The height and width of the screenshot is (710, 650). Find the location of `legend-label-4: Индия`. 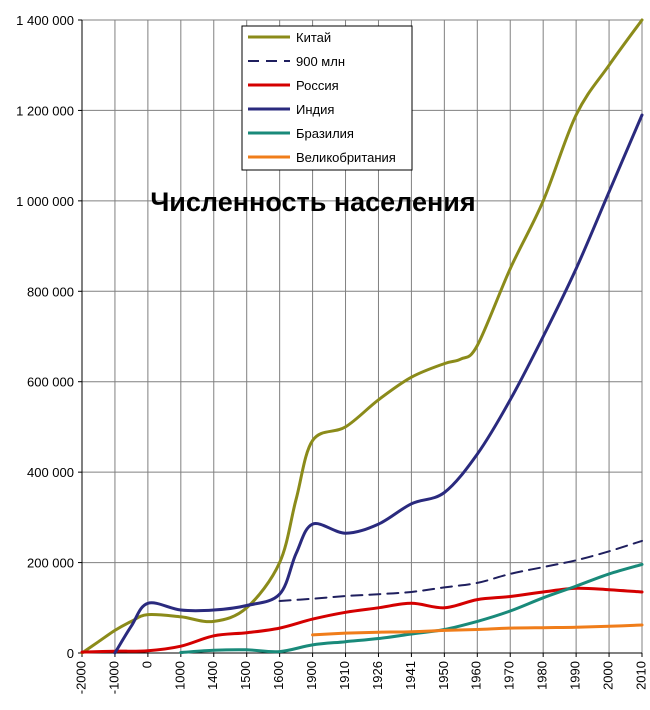

legend-label-4: Индия is located at coordinates (315, 109).